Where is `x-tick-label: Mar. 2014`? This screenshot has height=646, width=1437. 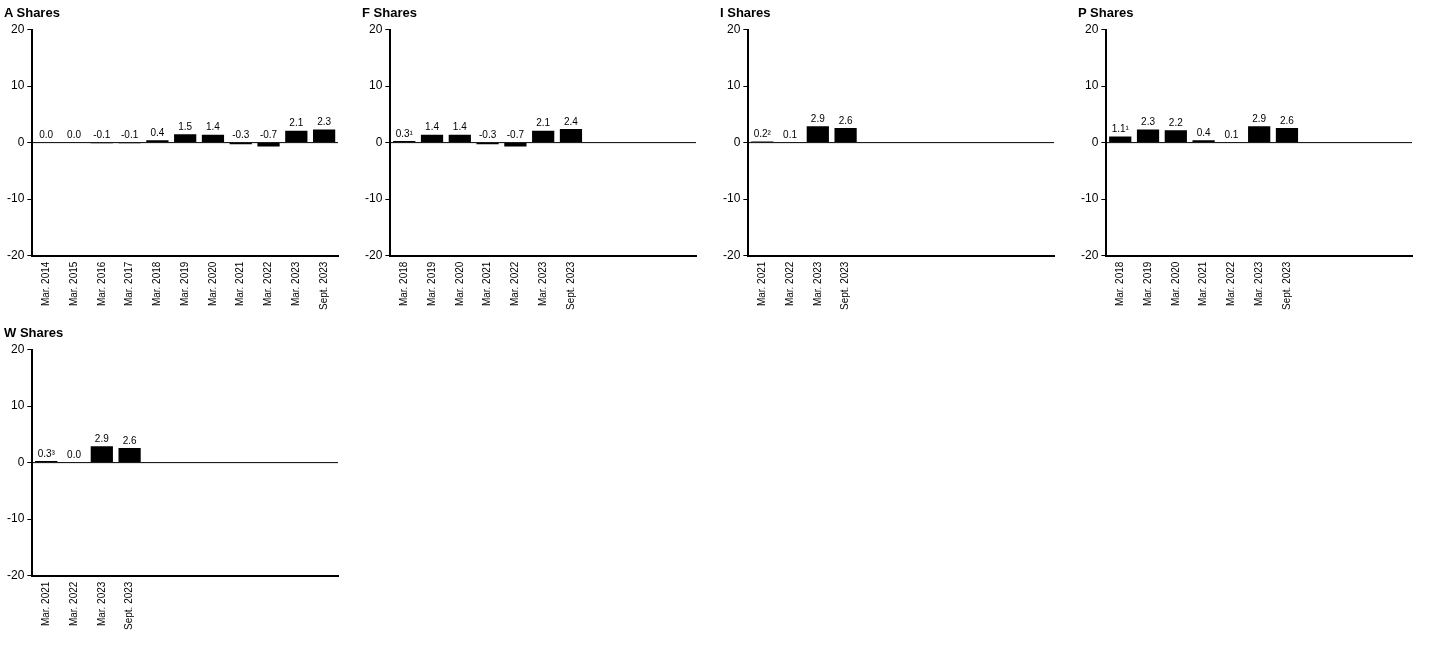
x-tick-label: Mar. 2014 is located at coordinates (45, 284).